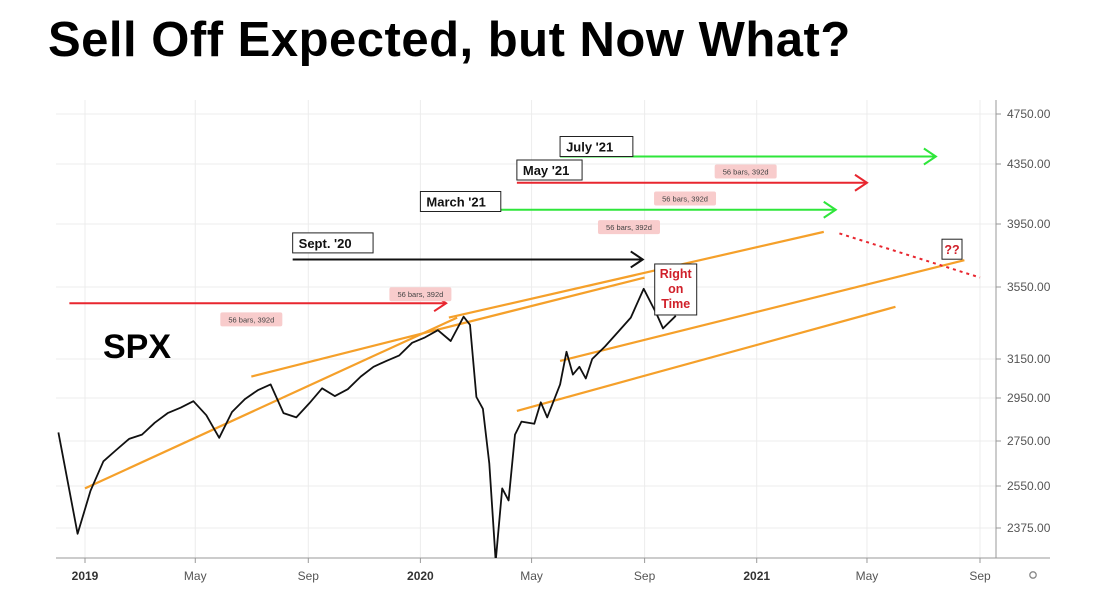  I want to click on question-box, so click(952, 249).